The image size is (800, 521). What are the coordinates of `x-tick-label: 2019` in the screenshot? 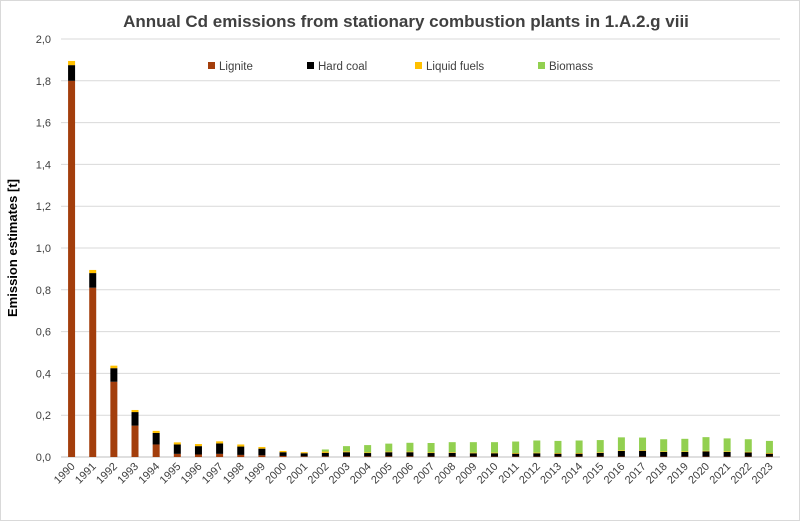 It's located at (678, 474).